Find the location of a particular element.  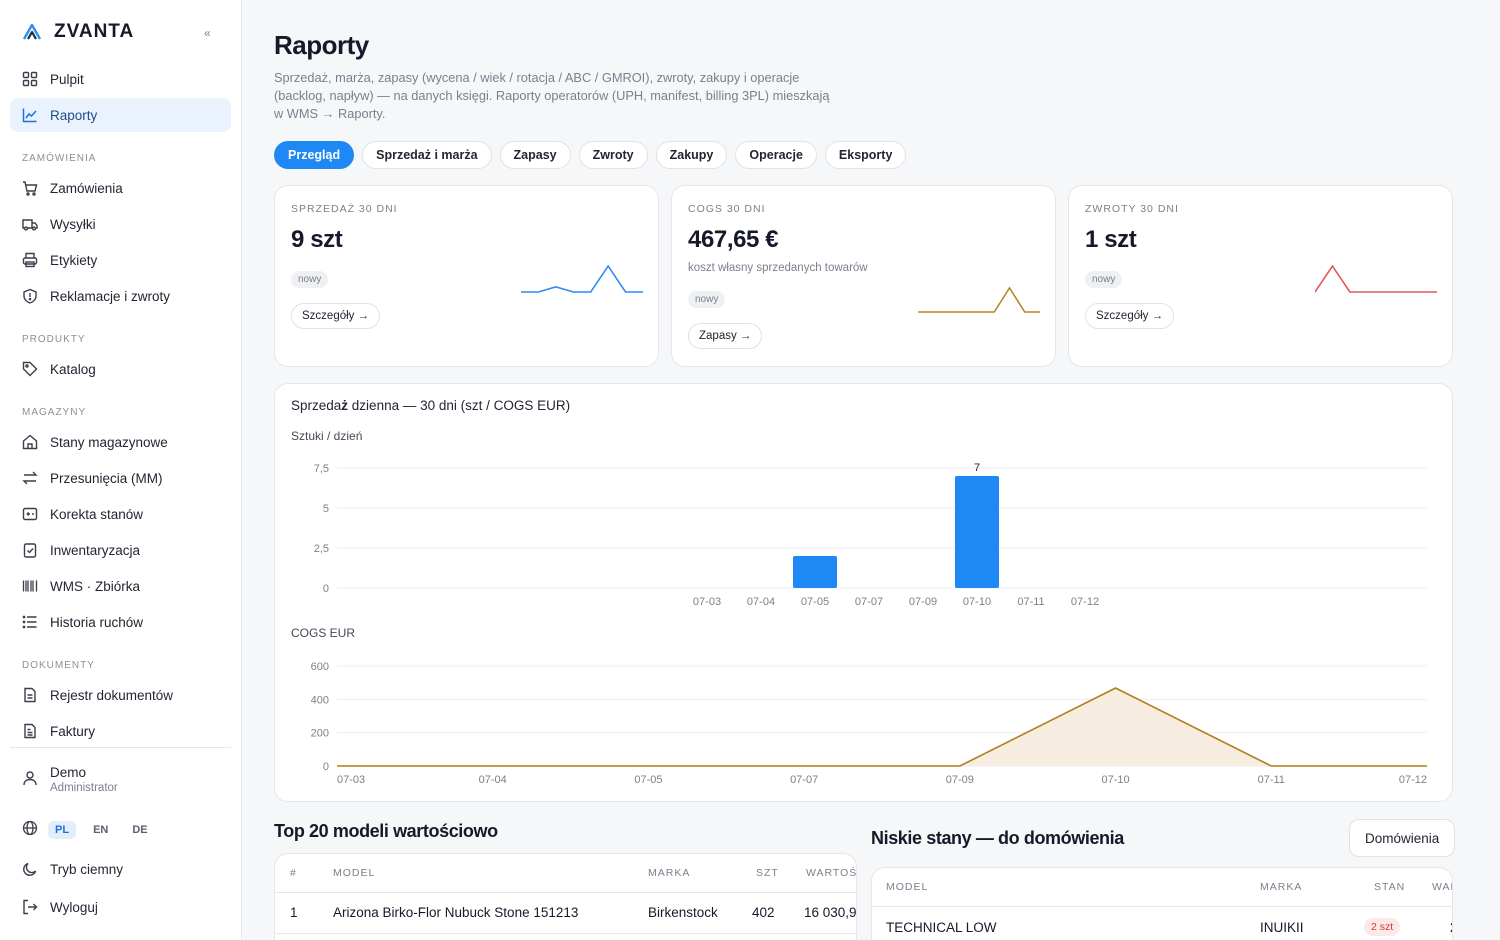

barcode-icon is located at coordinates (30, 586).